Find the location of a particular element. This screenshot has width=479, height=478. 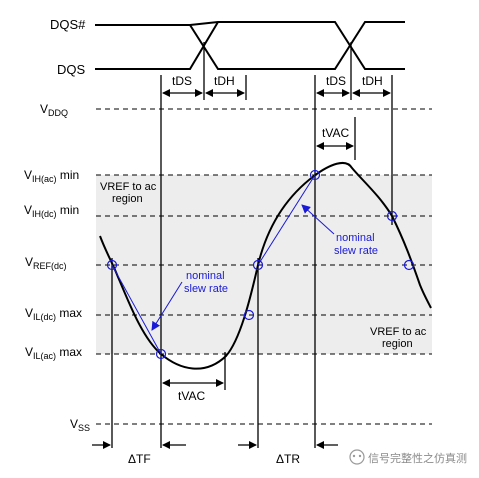

vref-to-ac-region-lower-shade is located at coordinates (264, 309).